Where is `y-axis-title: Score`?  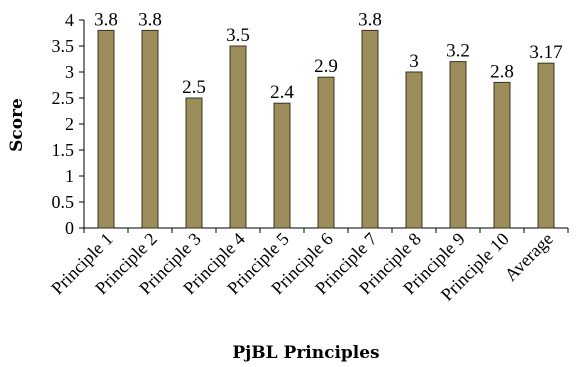
y-axis-title: Score is located at coordinates (17, 125).